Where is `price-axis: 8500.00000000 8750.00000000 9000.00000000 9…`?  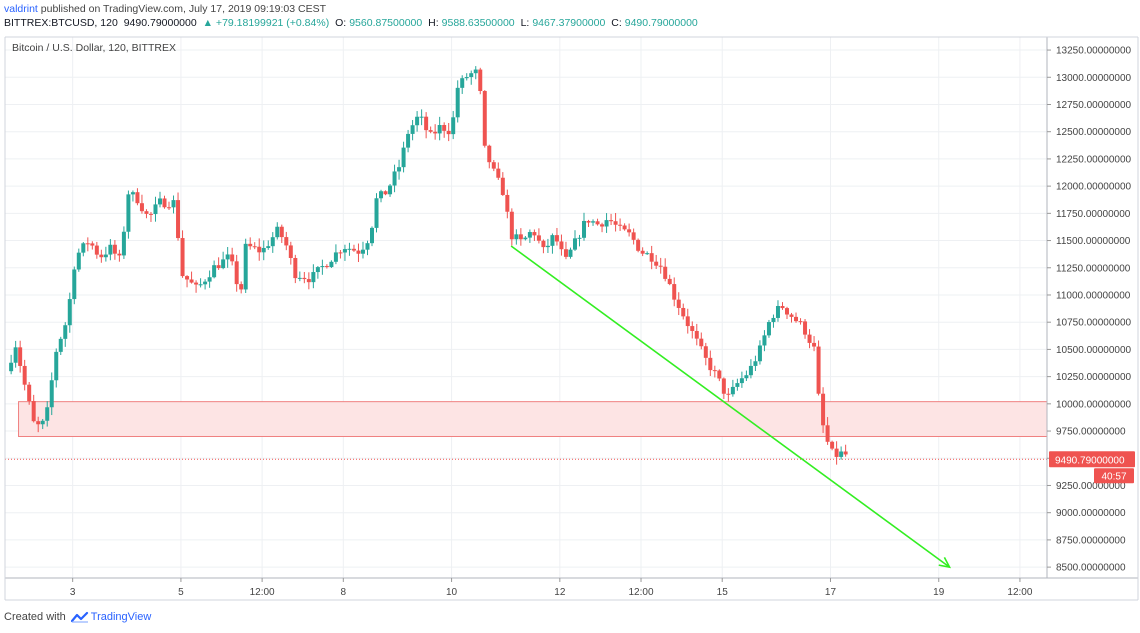 price-axis: 8500.00000000 8750.00000000 9000.00000000 9… is located at coordinates (1089, 310).